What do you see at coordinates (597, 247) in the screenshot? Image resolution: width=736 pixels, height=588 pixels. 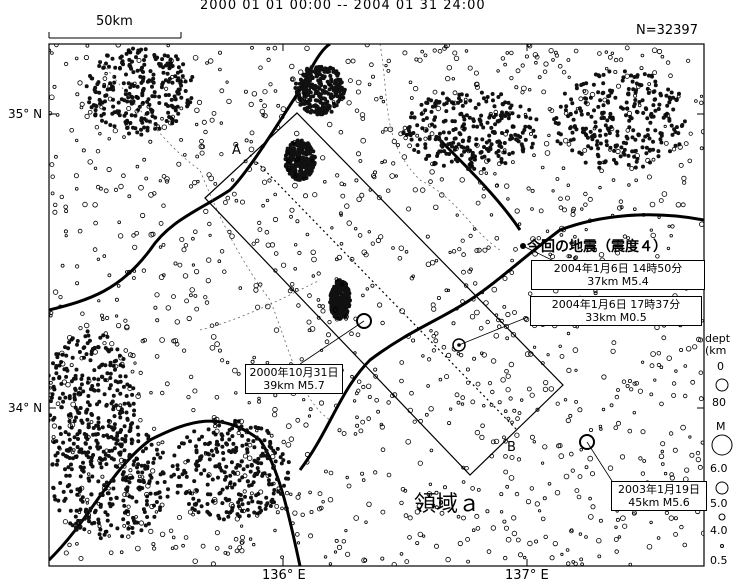 I see `current-quake-title: 今回の地震（震度４）` at bounding box center [597, 247].